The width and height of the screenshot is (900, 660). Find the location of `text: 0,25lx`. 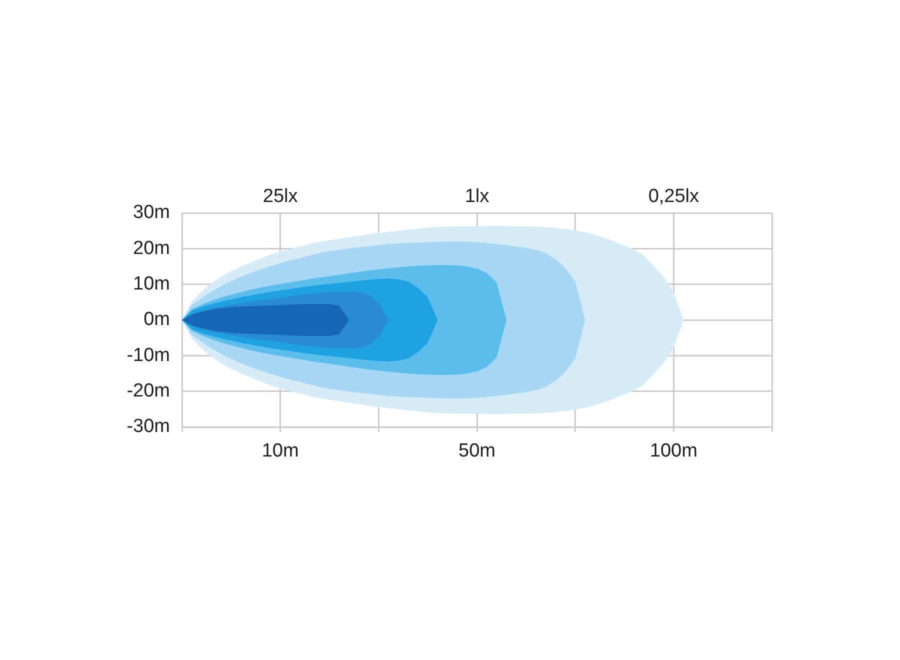

text: 0,25lx is located at coordinates (674, 196).